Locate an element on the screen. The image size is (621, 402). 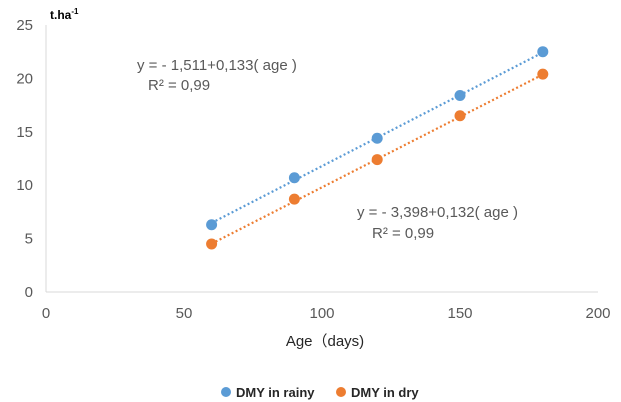
y-tick-label: 0 is located at coordinates (29, 292).